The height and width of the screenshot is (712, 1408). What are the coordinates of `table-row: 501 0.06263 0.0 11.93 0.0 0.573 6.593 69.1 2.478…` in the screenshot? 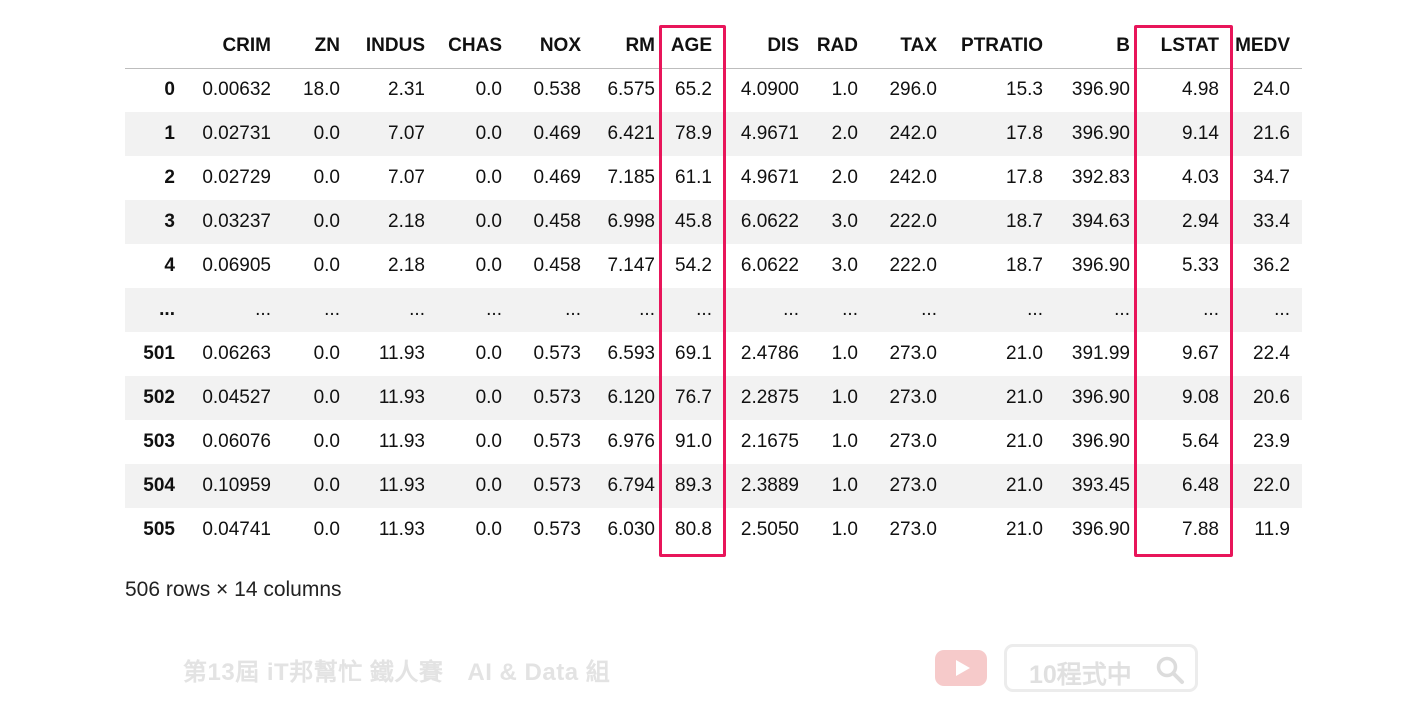 It's located at (713, 354).